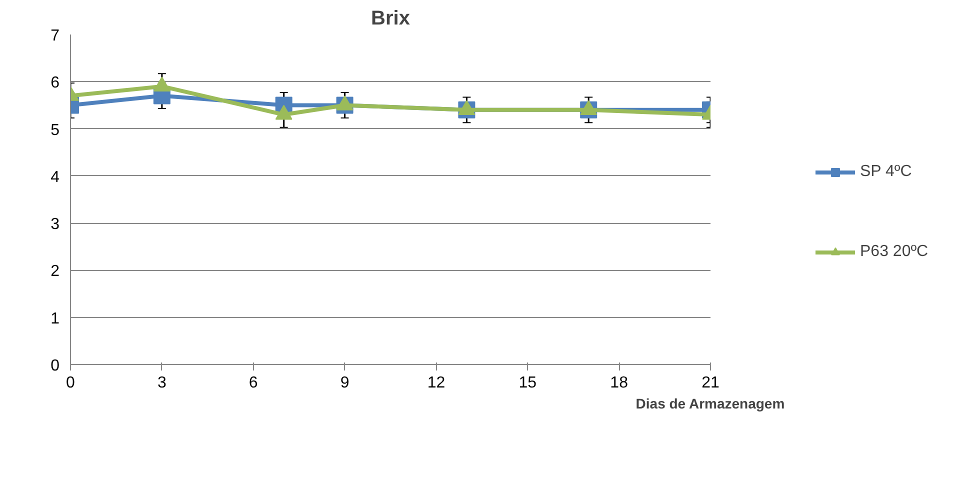 The image size is (979, 504). What do you see at coordinates (55, 83) in the screenshot?
I see `y-tick-label: 6` at bounding box center [55, 83].